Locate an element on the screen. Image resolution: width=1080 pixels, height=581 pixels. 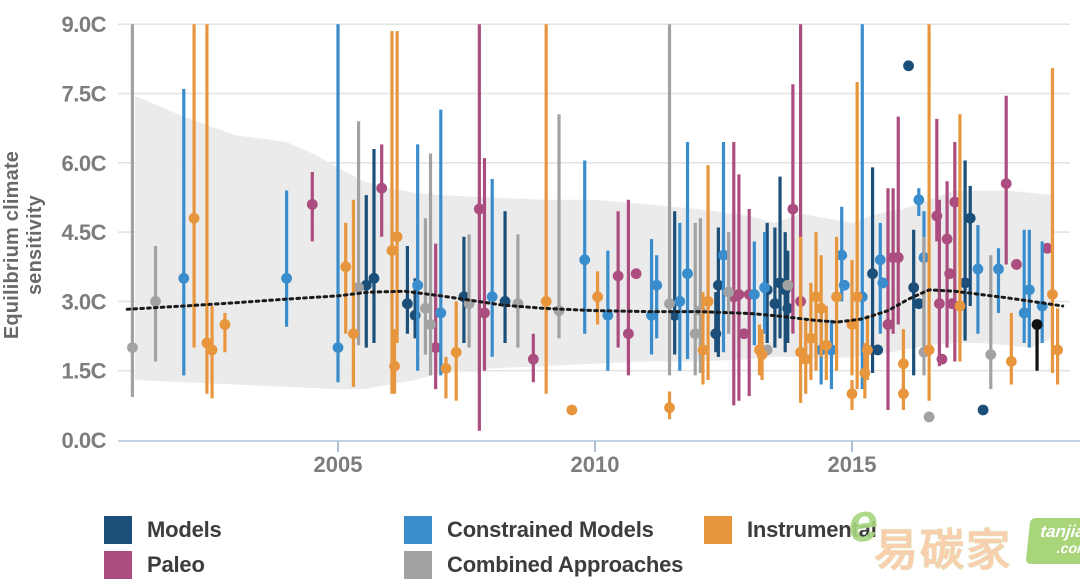
legend-swatch-constrained is located at coordinates (418, 529).